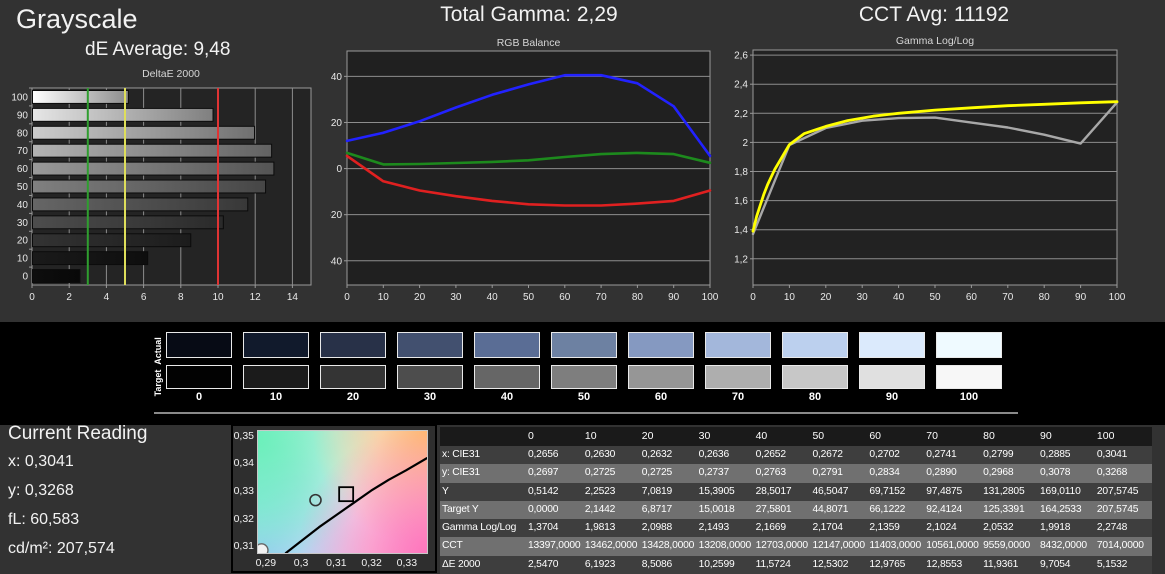  Describe the element at coordinates (892, 397) in the screenshot. I see `swatch-level-label: 90` at that location.